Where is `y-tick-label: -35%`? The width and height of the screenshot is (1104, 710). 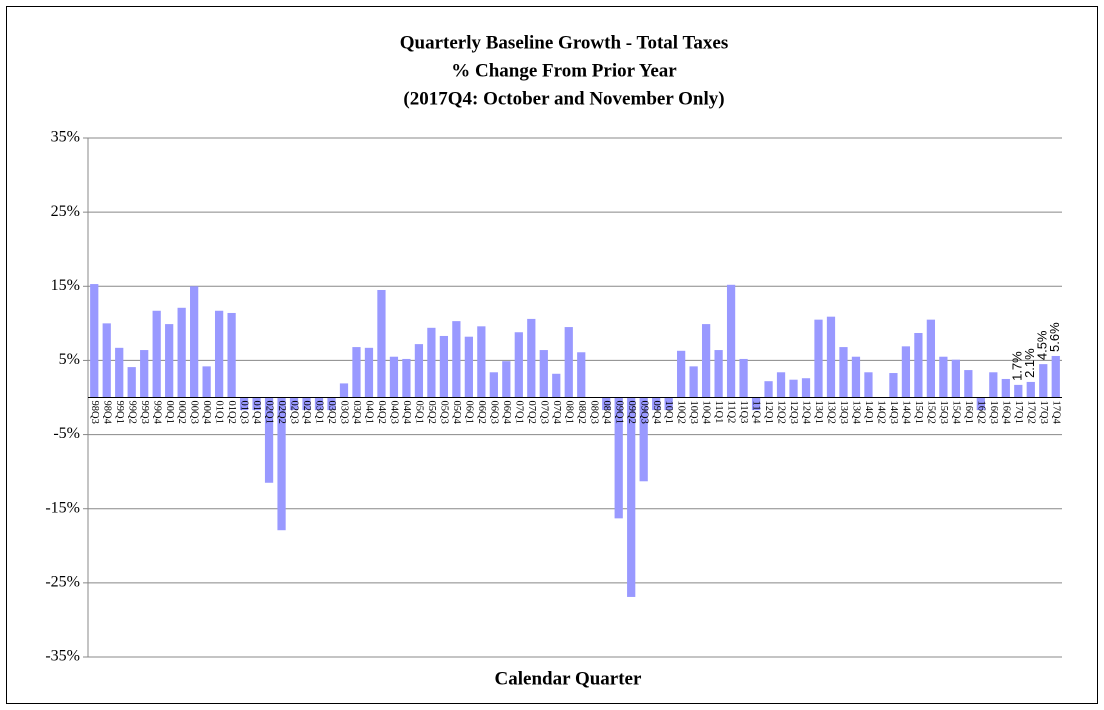 y-tick-label: -35% is located at coordinates (62, 656).